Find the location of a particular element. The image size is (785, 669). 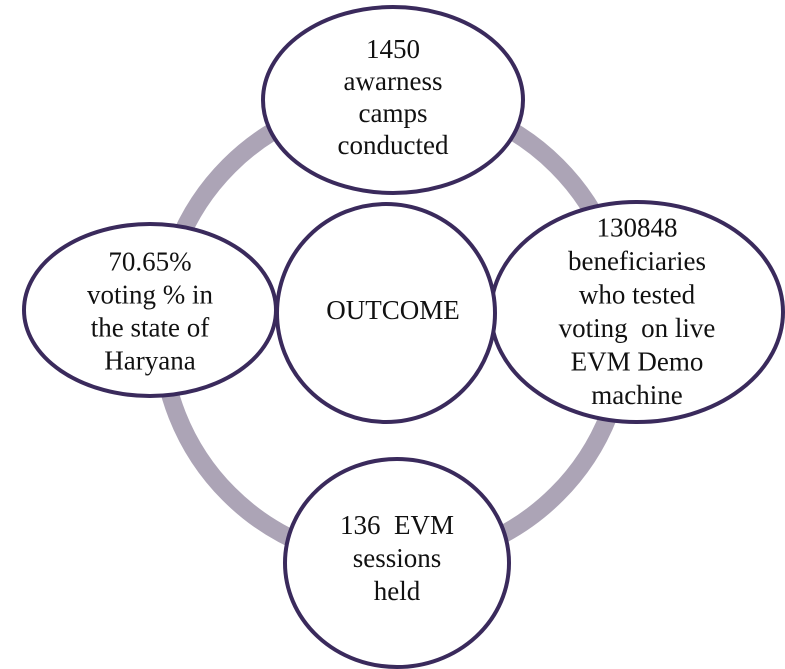

node-text-line: 136 EVM is located at coordinates (397, 525).